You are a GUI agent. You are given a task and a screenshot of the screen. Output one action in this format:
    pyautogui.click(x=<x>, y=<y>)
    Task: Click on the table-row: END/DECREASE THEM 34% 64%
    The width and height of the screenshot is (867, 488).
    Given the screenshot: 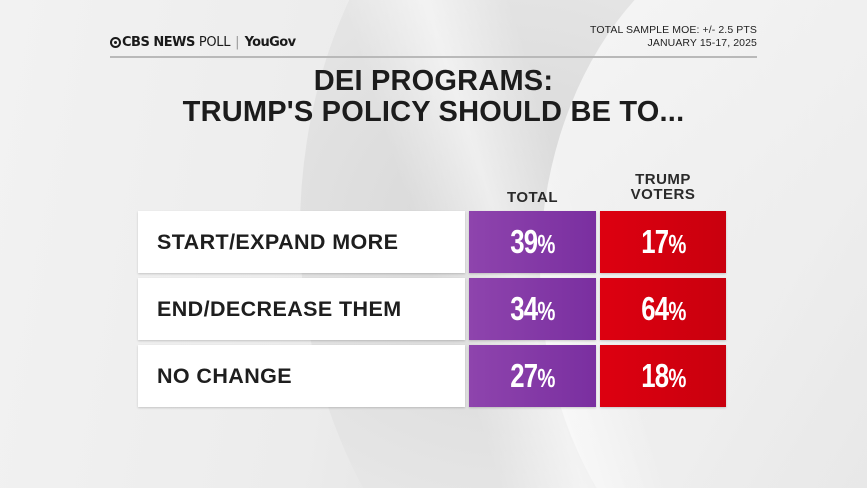 What is the action you would take?
    pyautogui.click(x=432, y=309)
    